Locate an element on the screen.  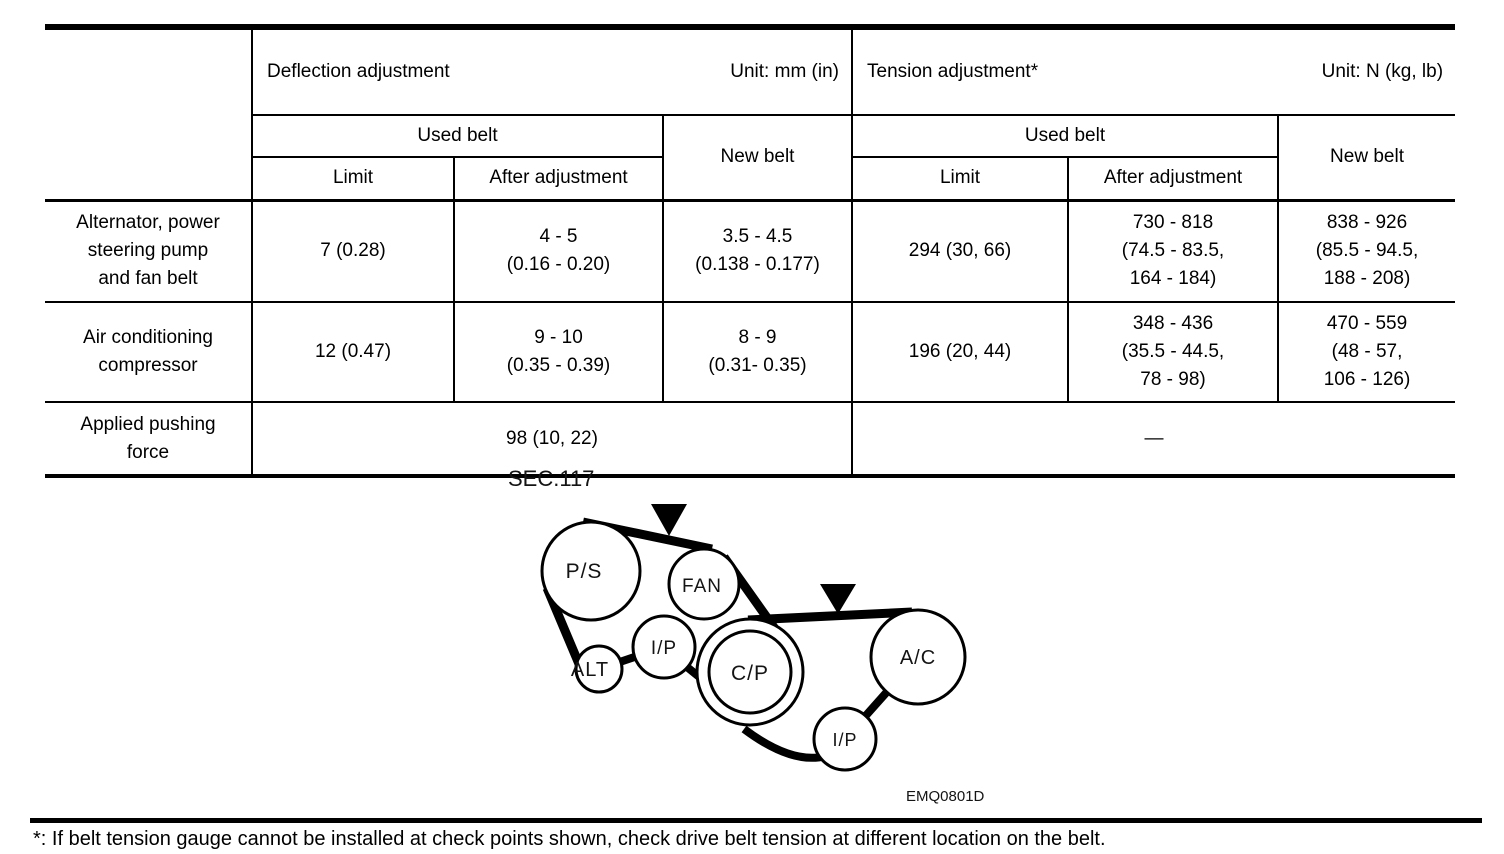
pulley-idler-lower-circle is located at coordinates (845, 739).